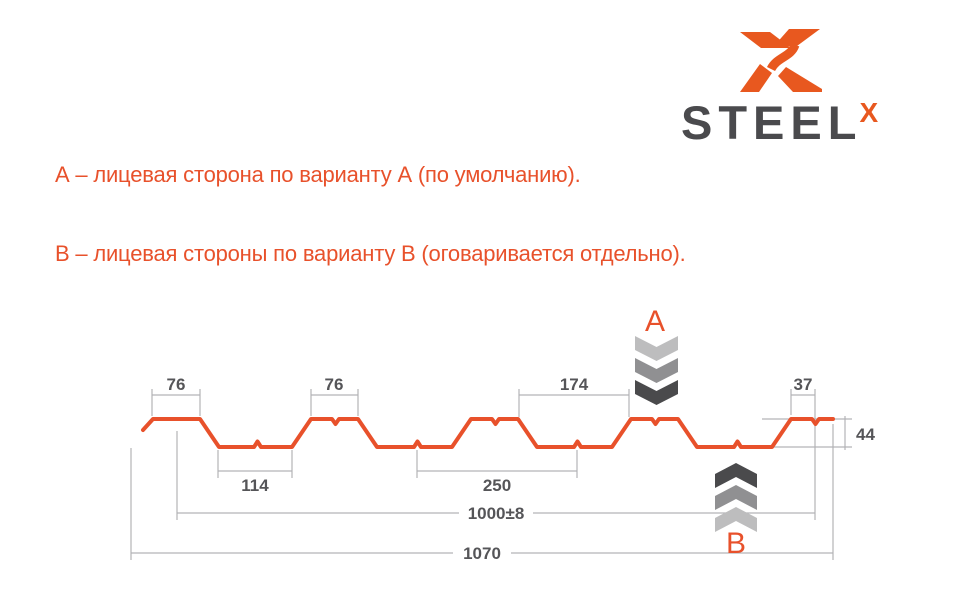 The height and width of the screenshot is (597, 970). What do you see at coordinates (655, 321) in the screenshot?
I see `variant-a-label: А` at bounding box center [655, 321].